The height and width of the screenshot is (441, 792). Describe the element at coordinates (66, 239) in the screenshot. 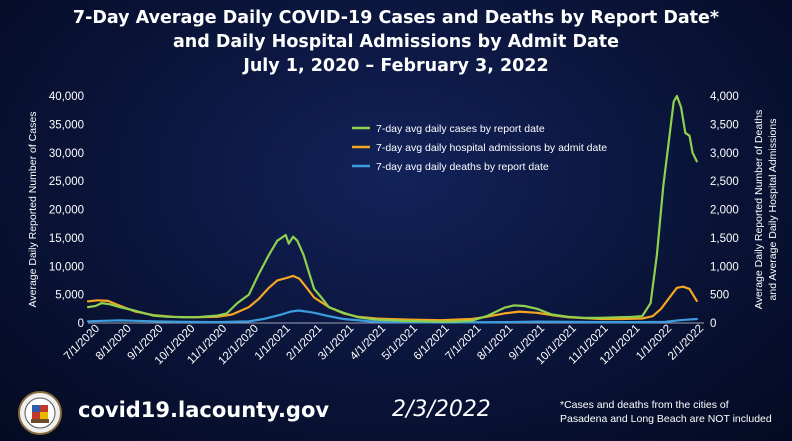

I see `y-left-tick-label: 15,000` at that location.